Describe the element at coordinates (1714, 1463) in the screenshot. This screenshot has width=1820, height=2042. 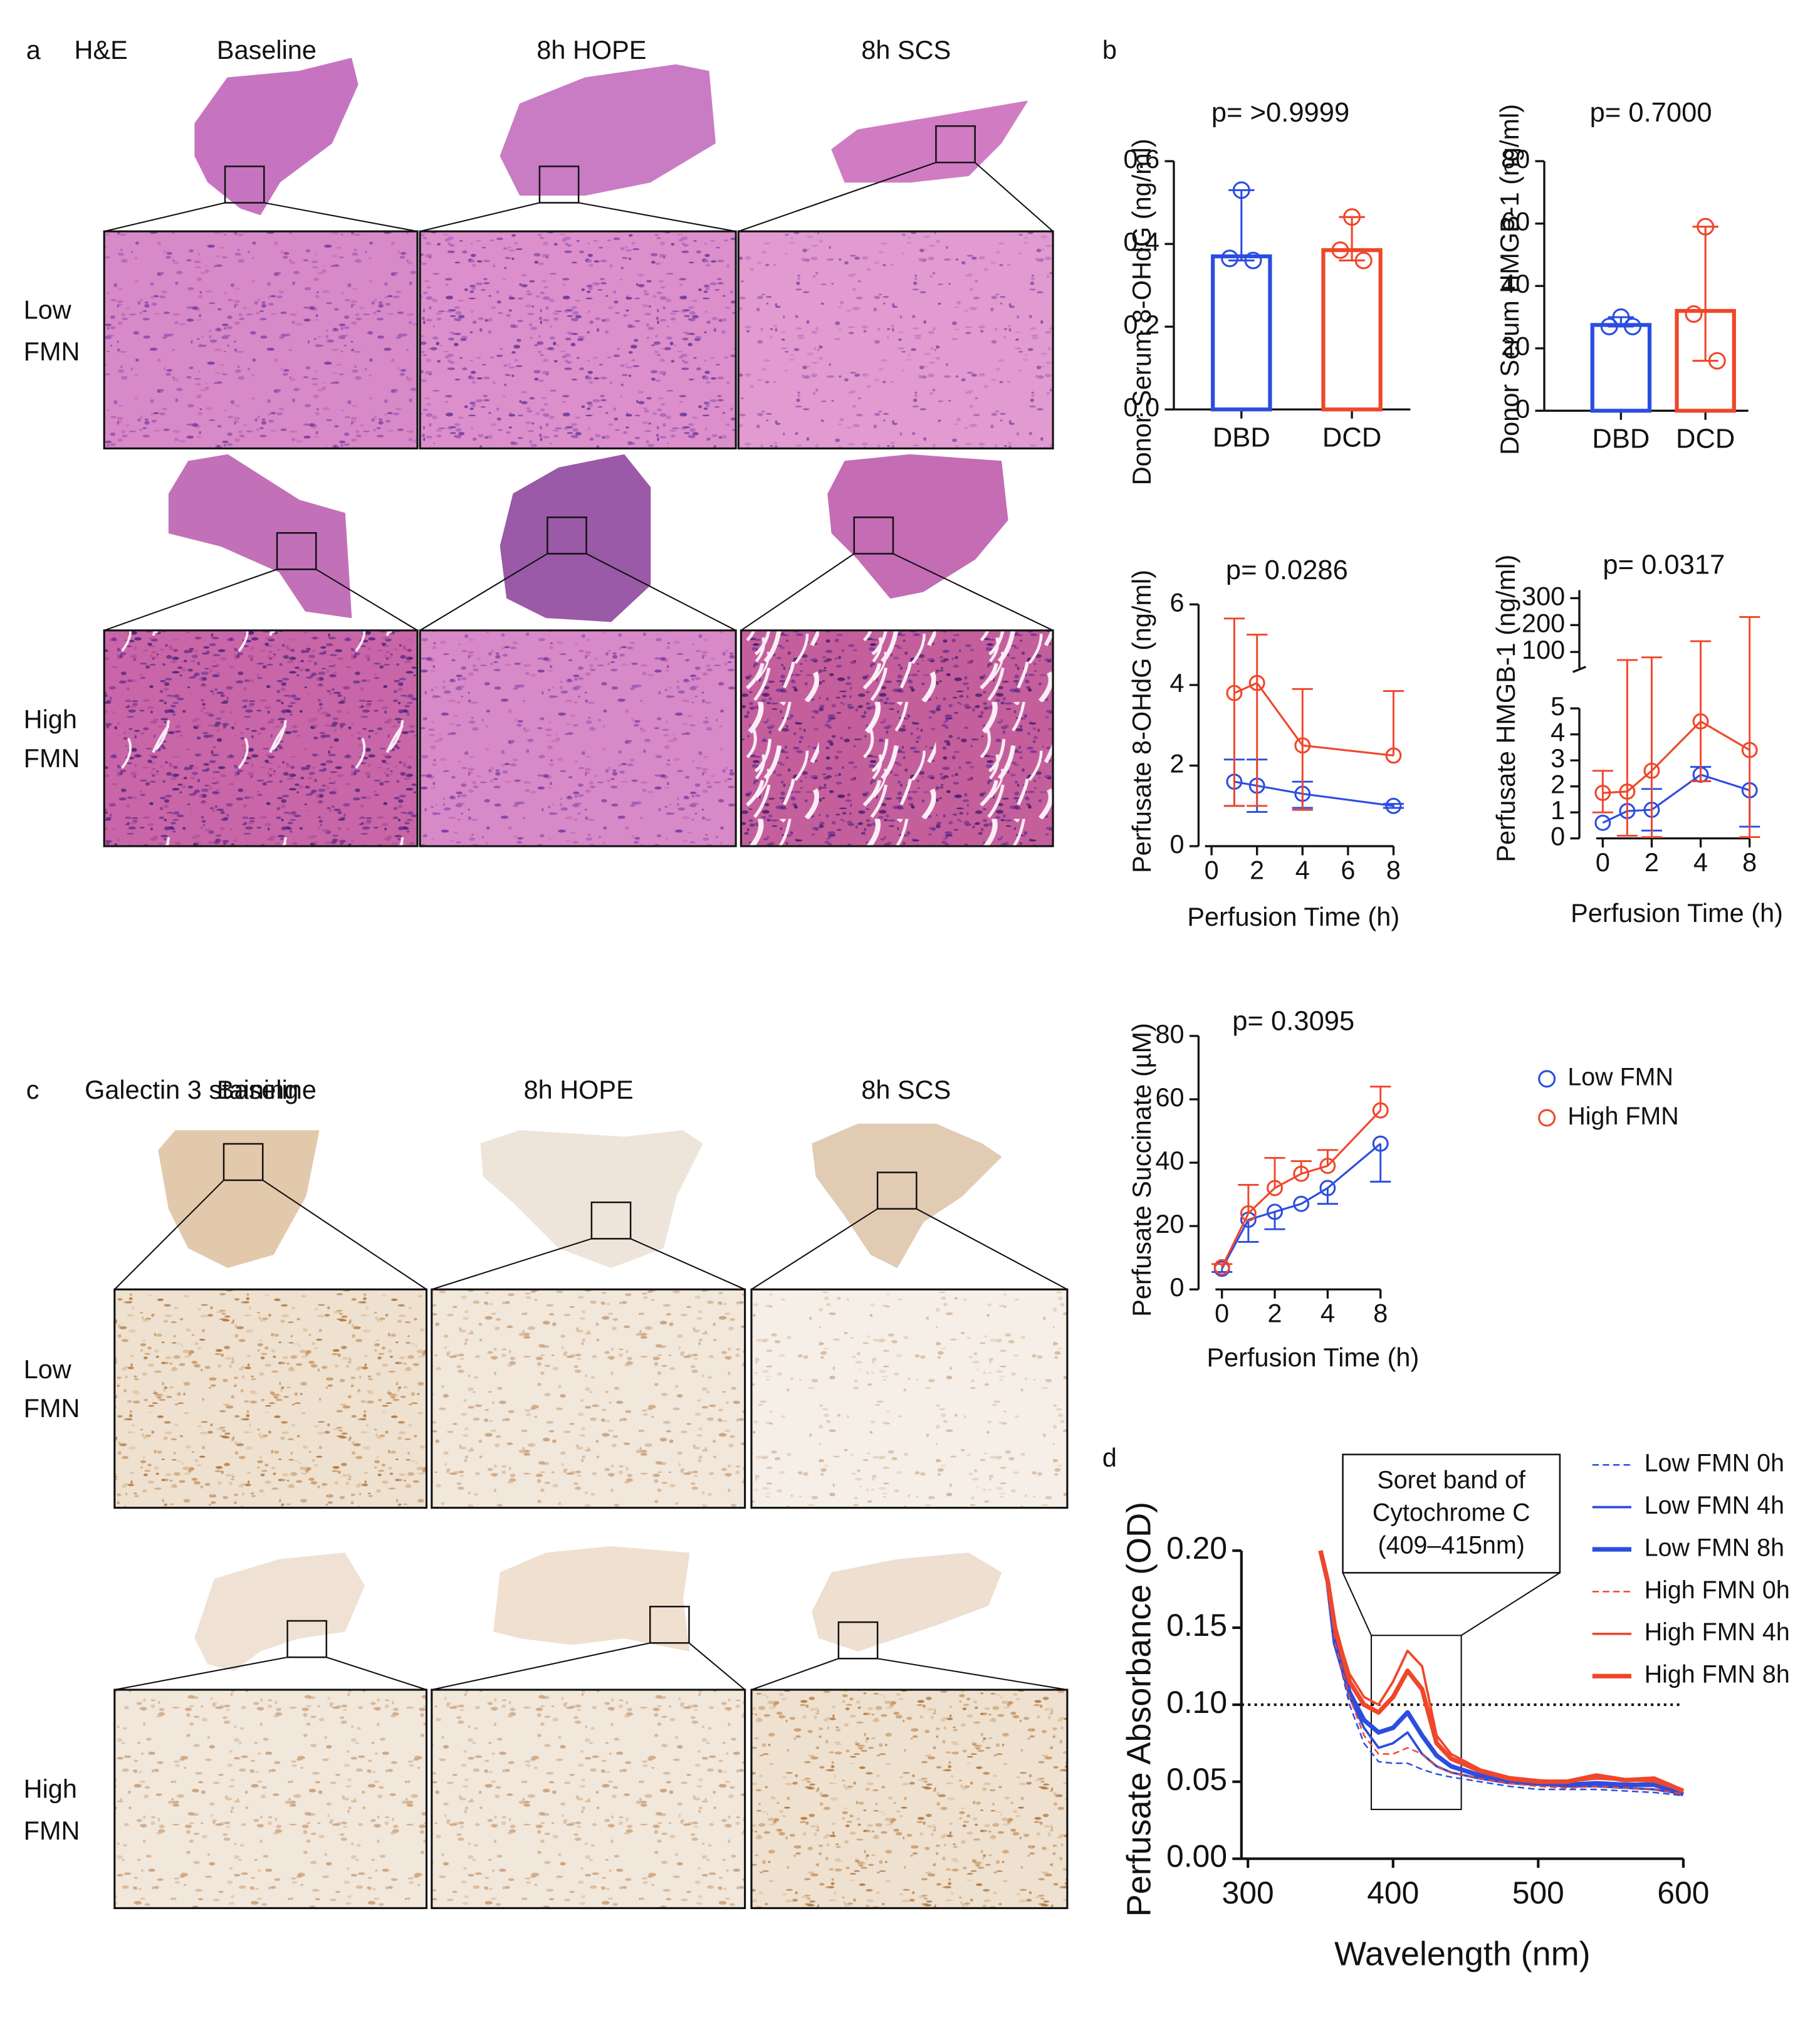
I see `legend-label: Low FMN 0h` at that location.